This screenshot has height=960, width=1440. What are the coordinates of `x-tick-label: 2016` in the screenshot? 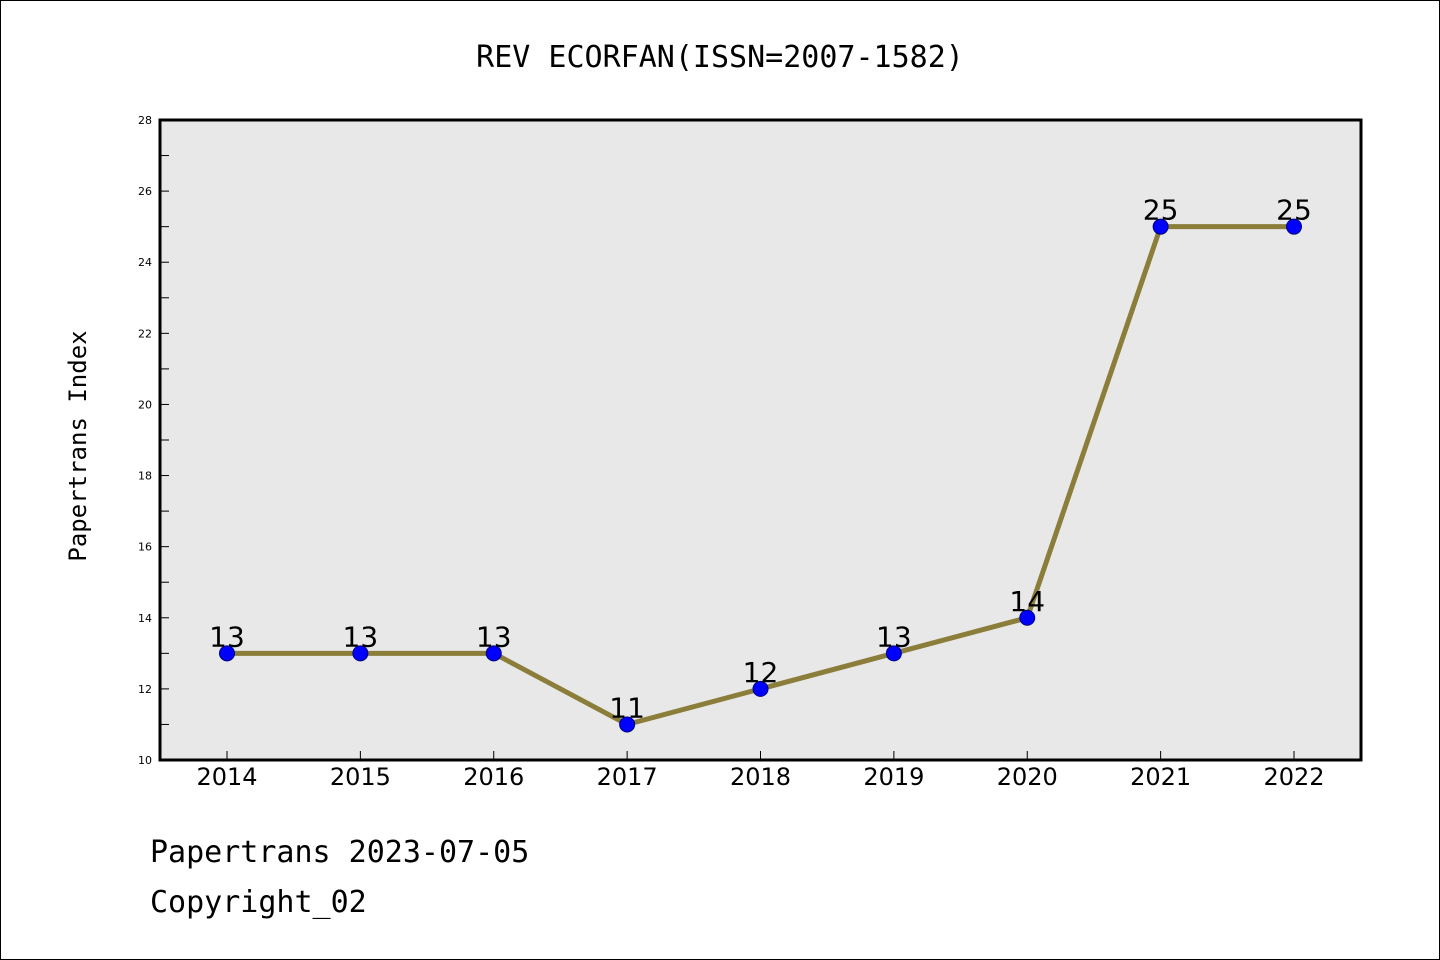 It's located at (493, 777).